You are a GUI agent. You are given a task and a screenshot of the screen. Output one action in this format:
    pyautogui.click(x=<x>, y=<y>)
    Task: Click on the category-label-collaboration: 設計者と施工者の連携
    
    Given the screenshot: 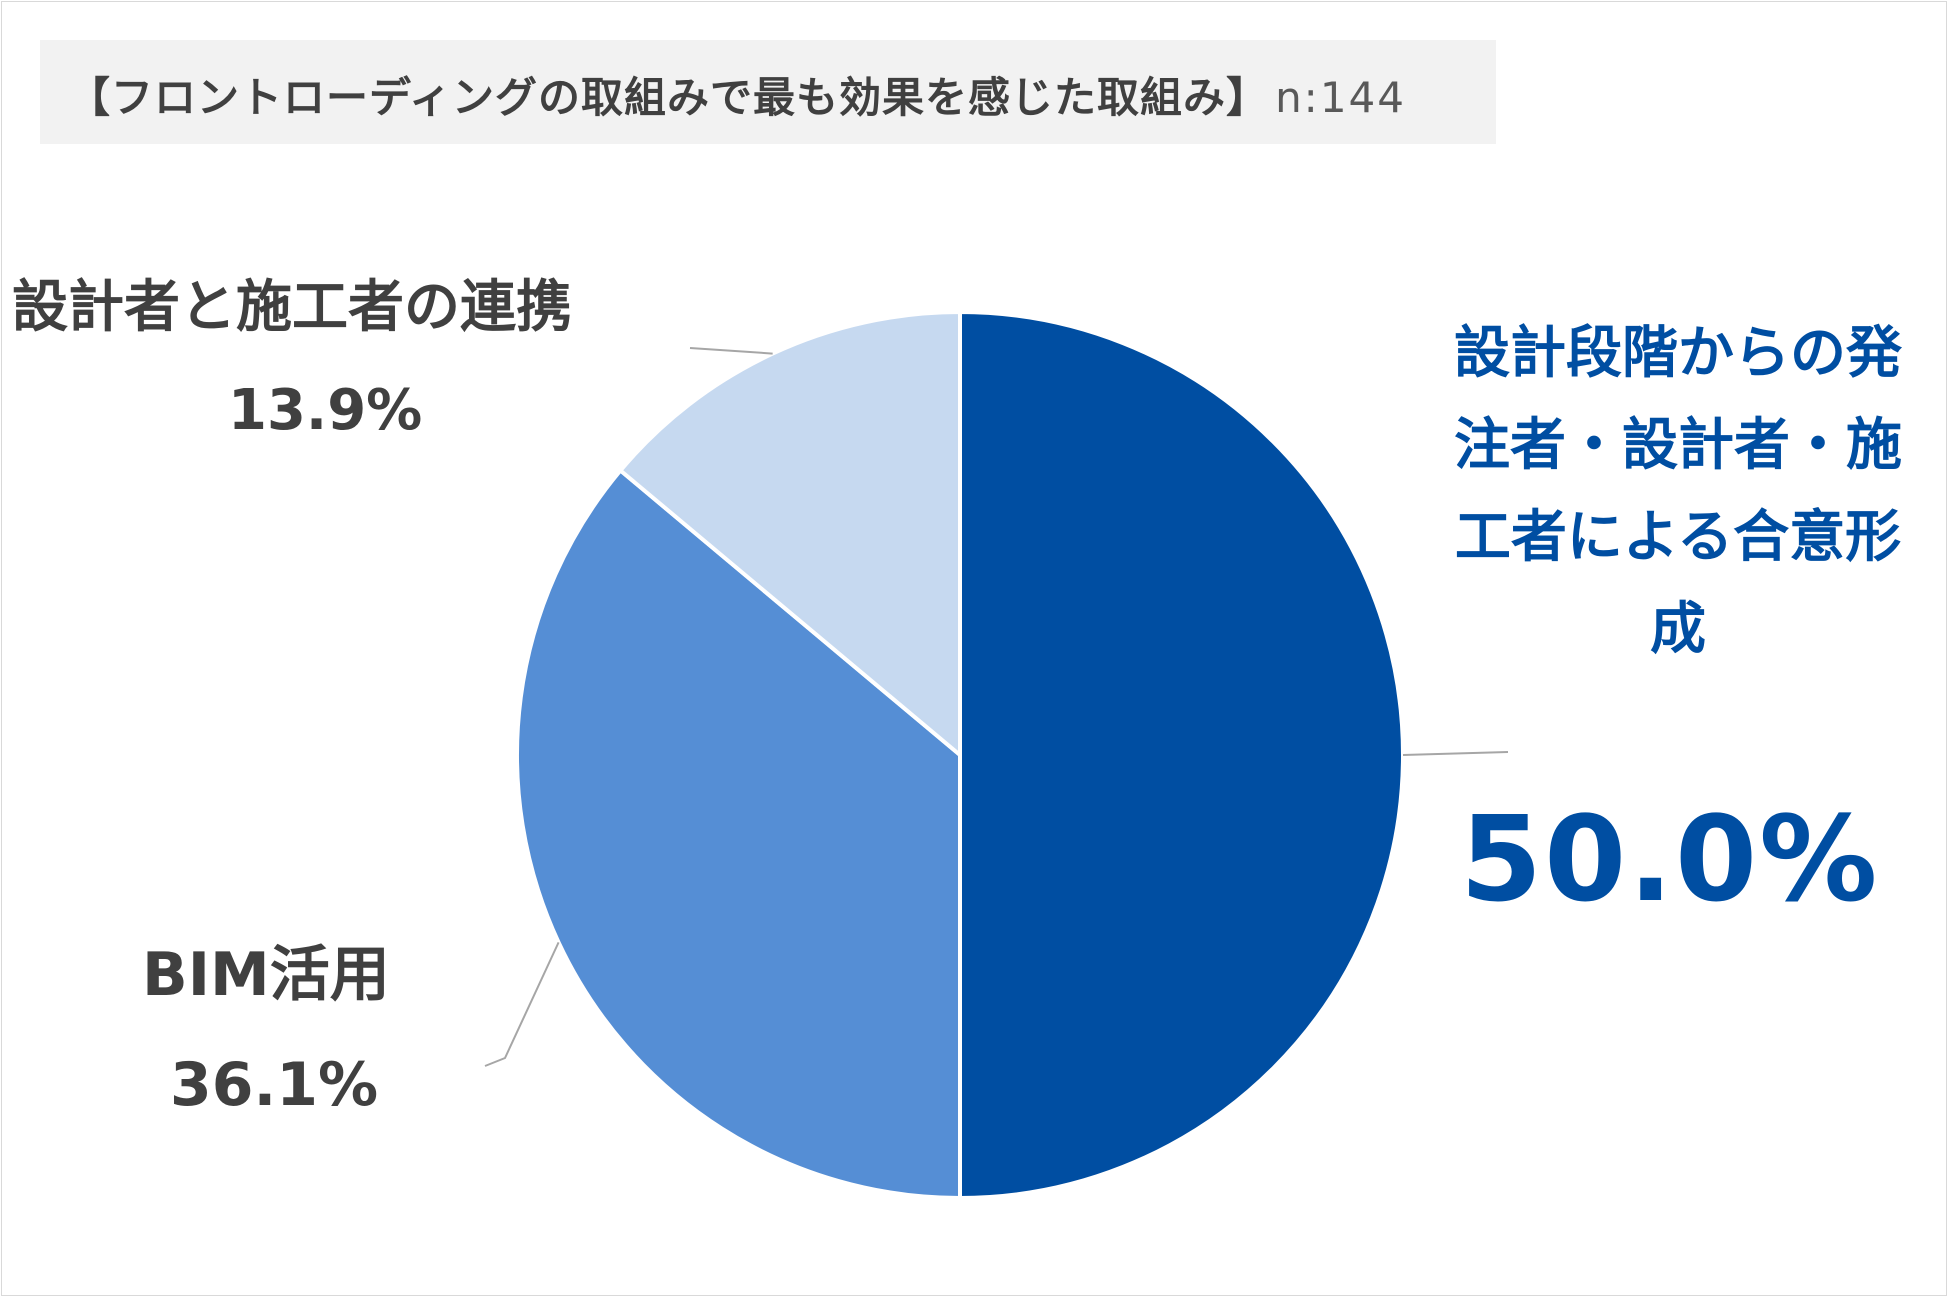 What is the action you would take?
    pyautogui.click(x=292, y=307)
    